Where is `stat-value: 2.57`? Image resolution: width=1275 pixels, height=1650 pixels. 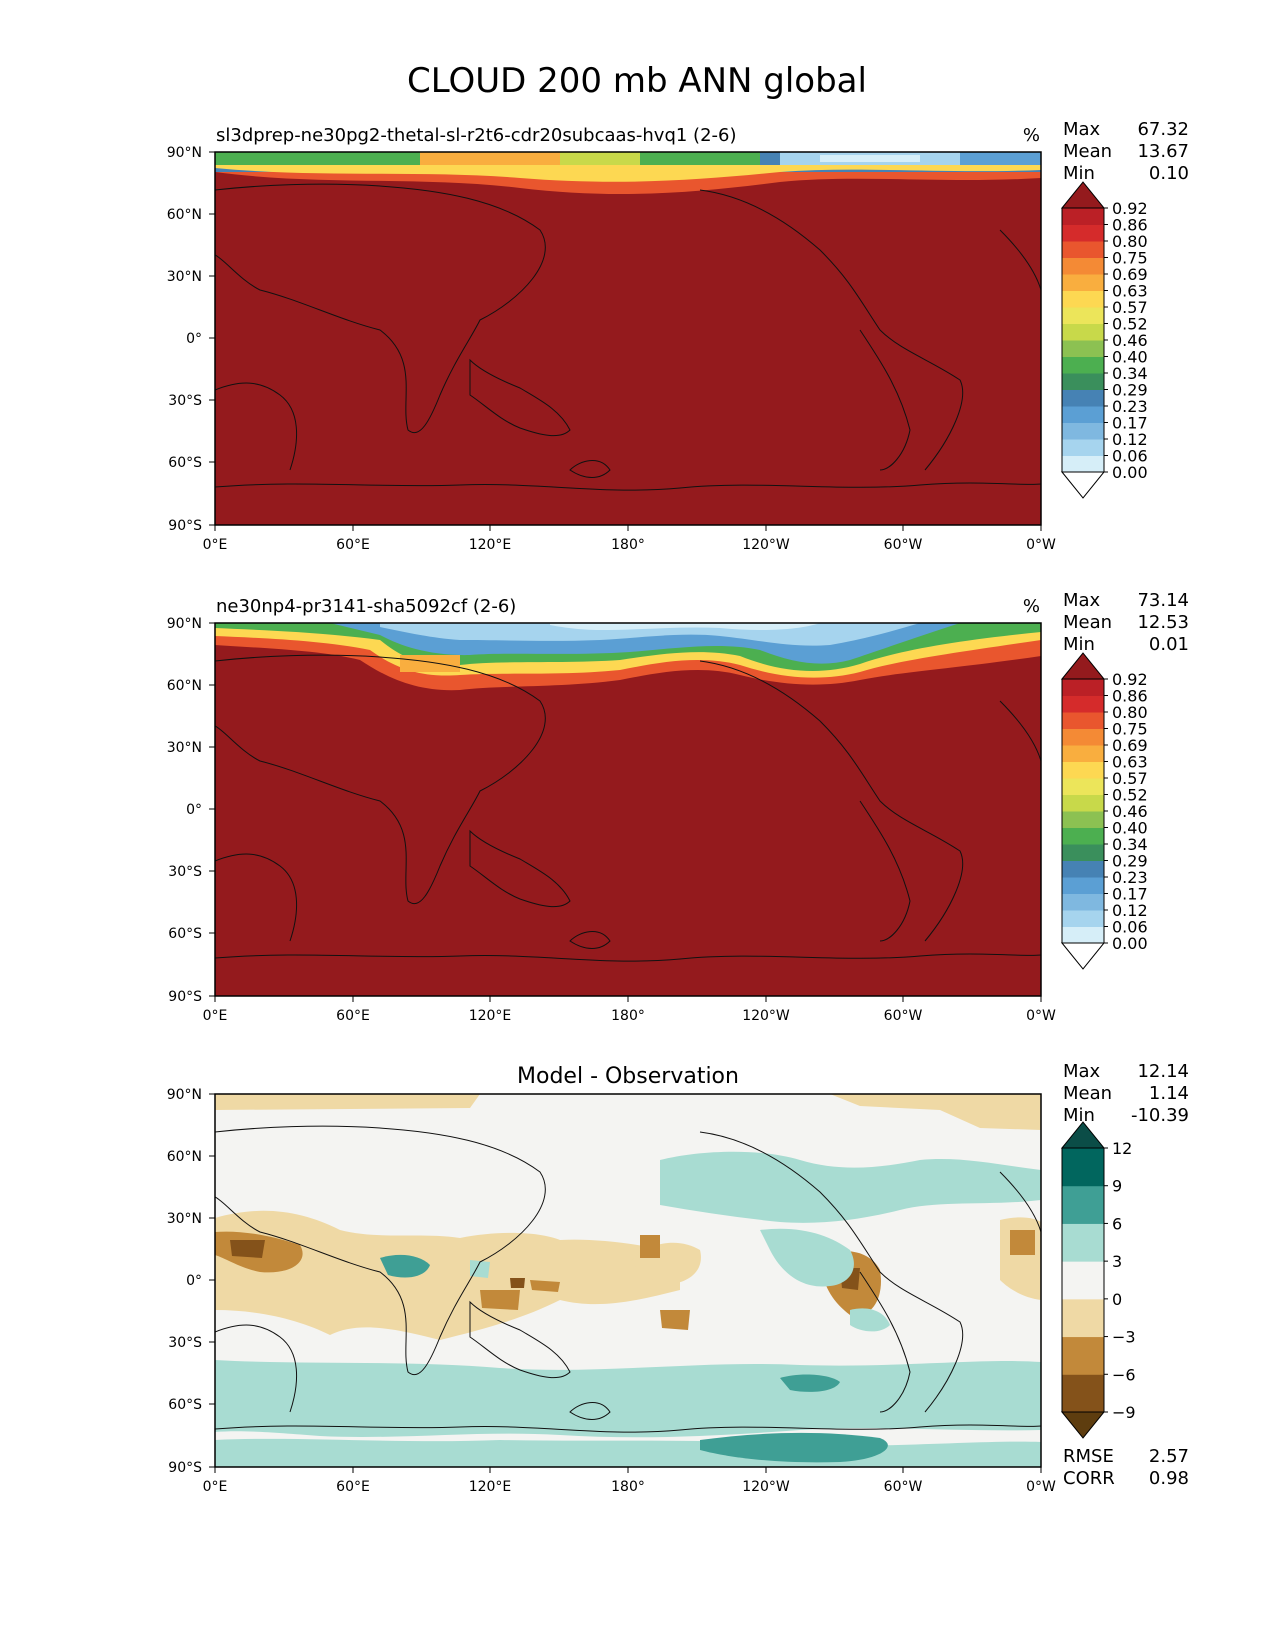
stat-value: 2.57 is located at coordinates (1169, 1456).